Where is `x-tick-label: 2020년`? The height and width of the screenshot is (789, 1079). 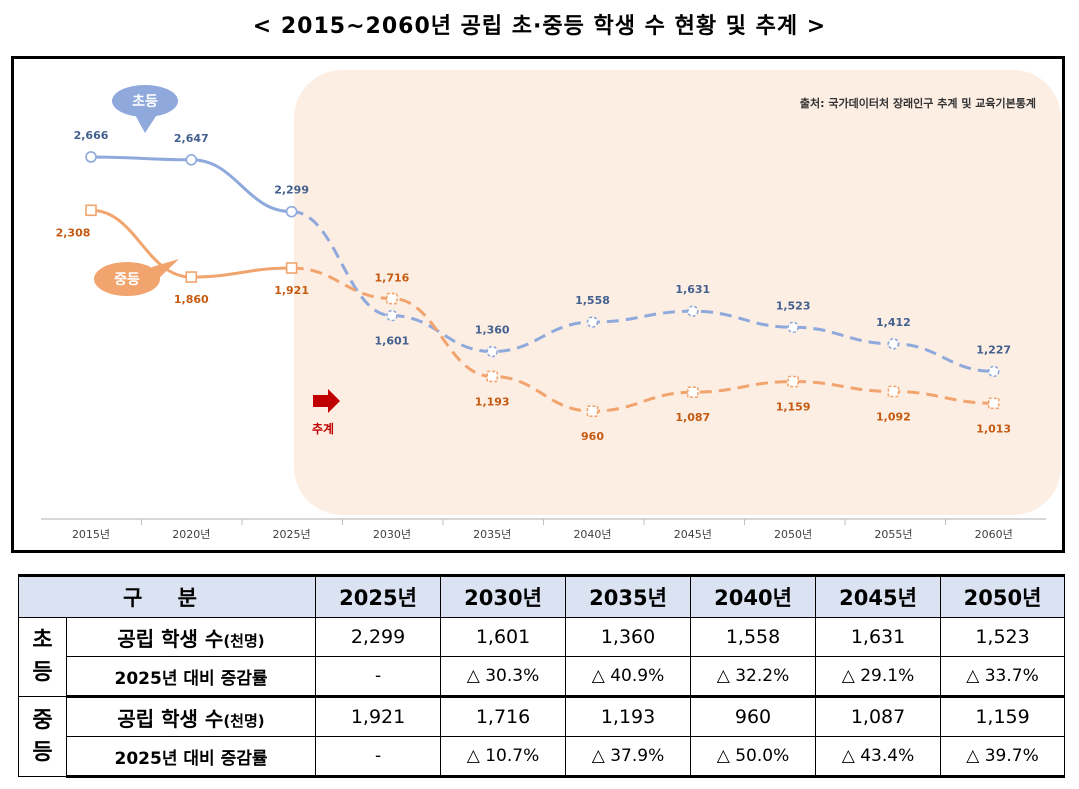 x-tick-label: 2020년 is located at coordinates (191, 534).